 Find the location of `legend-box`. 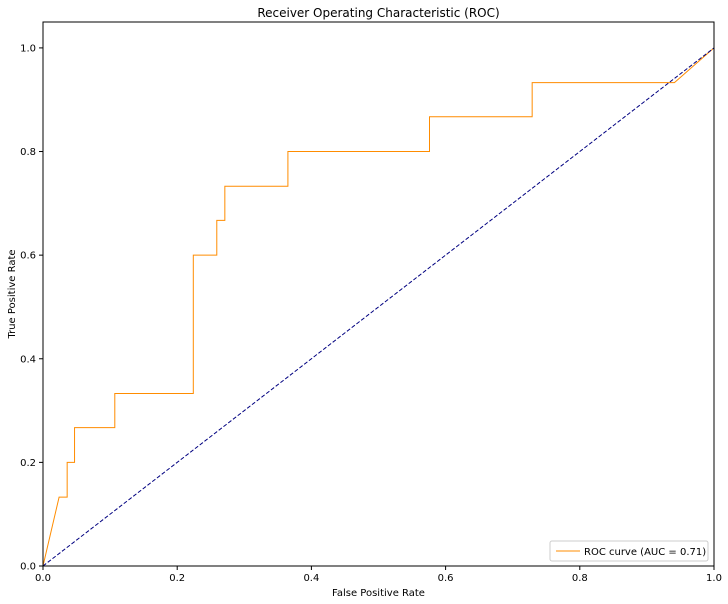

legend-box is located at coordinates (629, 551).